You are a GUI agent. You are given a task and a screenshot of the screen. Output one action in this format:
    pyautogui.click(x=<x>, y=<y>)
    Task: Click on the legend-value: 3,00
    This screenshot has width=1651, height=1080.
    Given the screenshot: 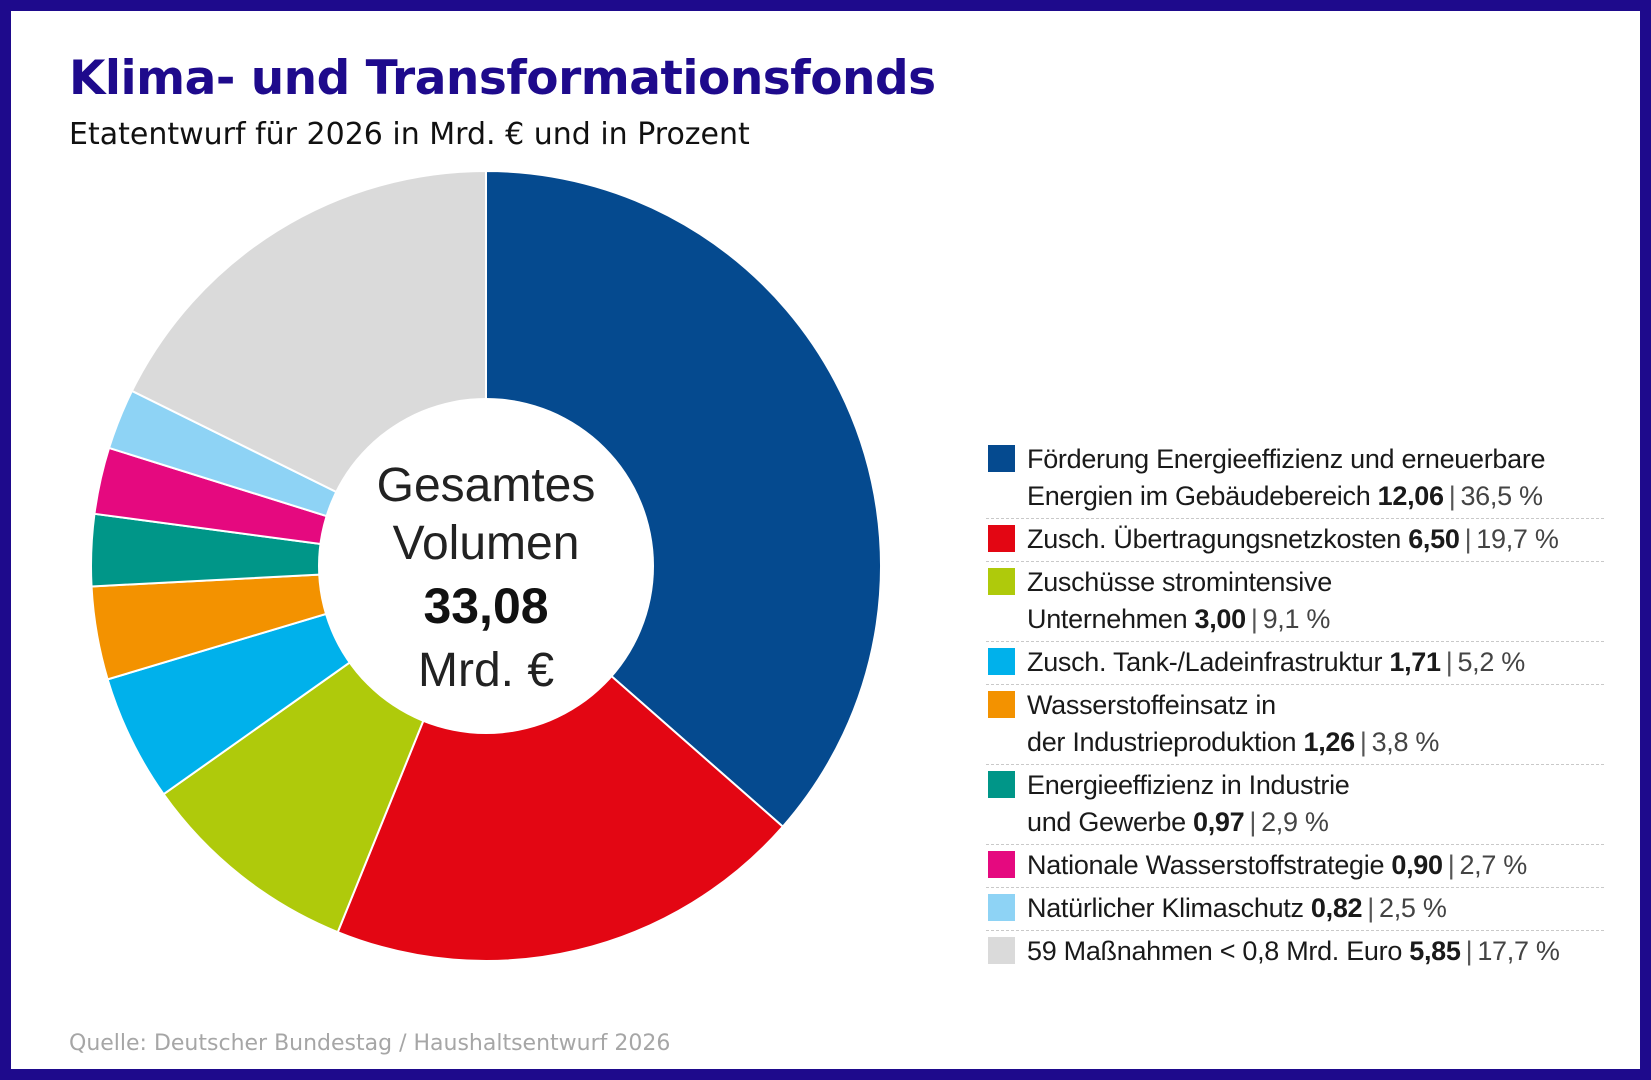 What is the action you would take?
    pyautogui.click(x=1220, y=619)
    